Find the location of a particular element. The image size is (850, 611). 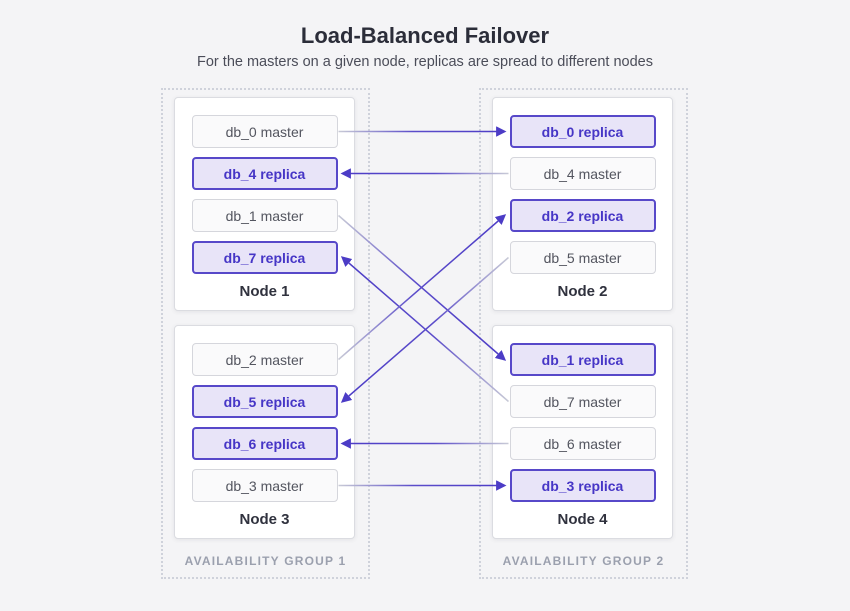

page-title: Load-Balanced Failover is located at coordinates (425, 35).